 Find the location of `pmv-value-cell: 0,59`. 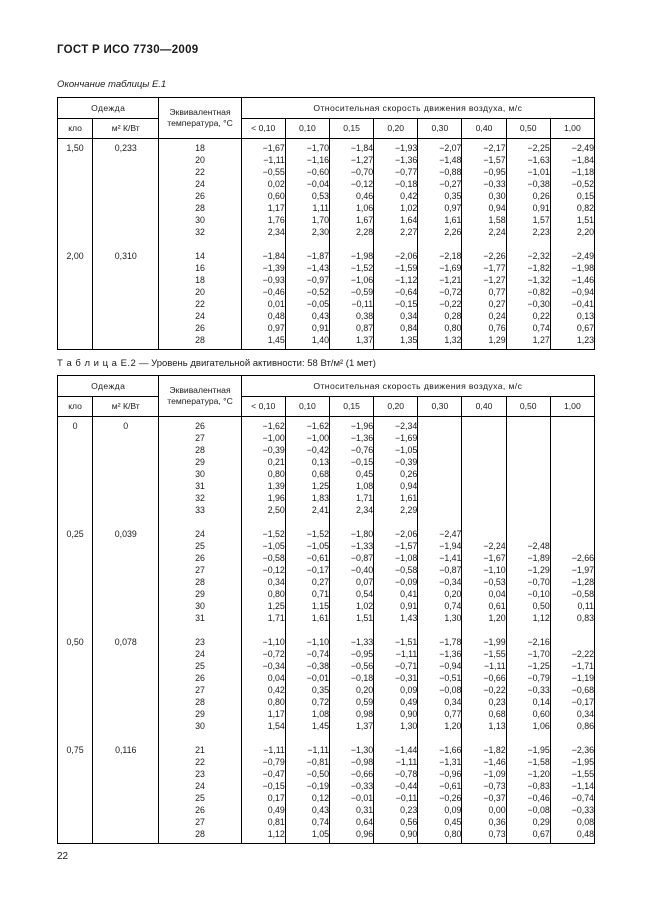

pmv-value-cell: 0,59 is located at coordinates (351, 702).